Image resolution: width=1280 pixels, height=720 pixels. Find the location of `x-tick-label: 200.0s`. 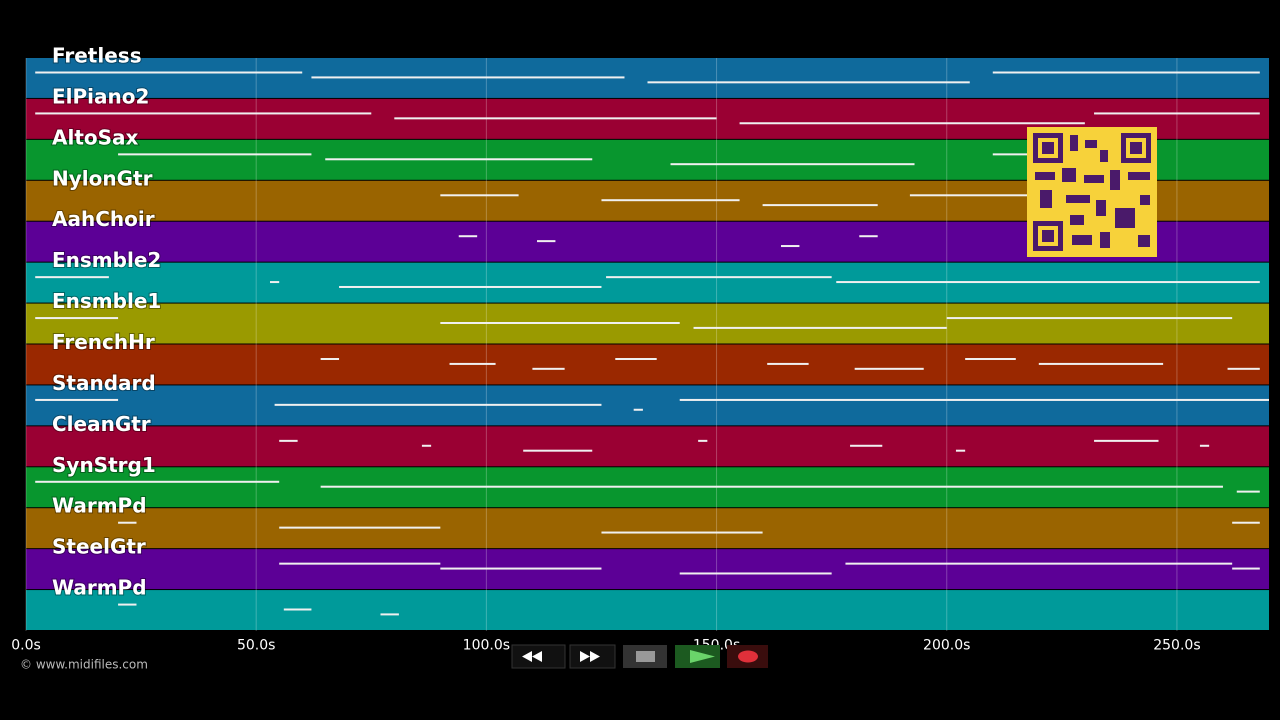

x-tick-label: 200.0s is located at coordinates (946, 646).